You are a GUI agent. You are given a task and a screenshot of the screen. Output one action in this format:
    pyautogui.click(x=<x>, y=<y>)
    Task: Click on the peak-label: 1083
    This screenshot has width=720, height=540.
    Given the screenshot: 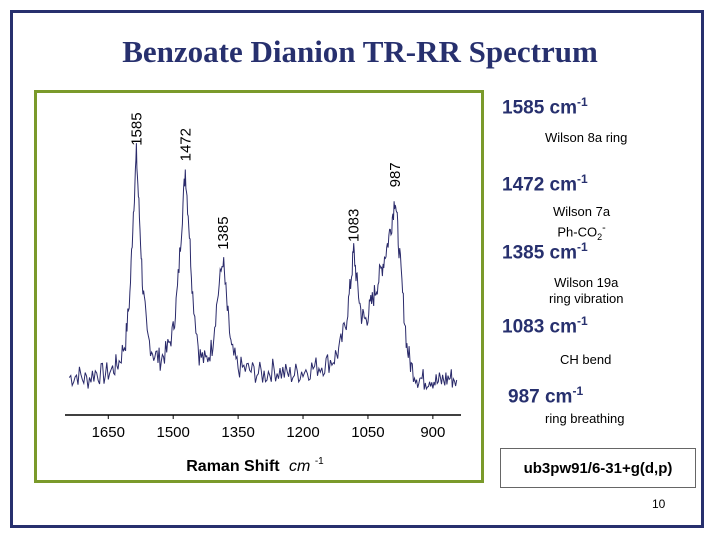 What is the action you would take?
    pyautogui.click(x=354, y=225)
    